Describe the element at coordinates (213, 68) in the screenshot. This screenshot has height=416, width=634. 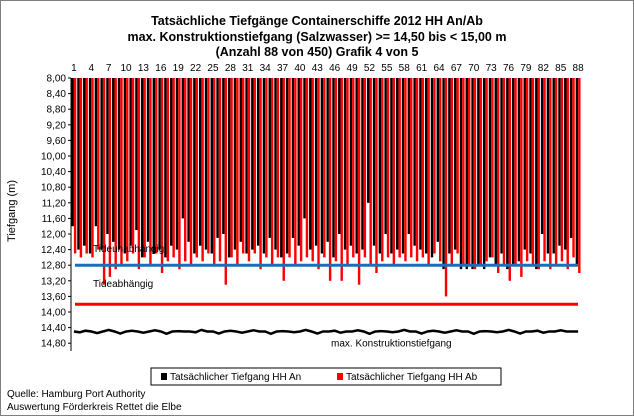
I see `x-tick-label: 25` at that location.